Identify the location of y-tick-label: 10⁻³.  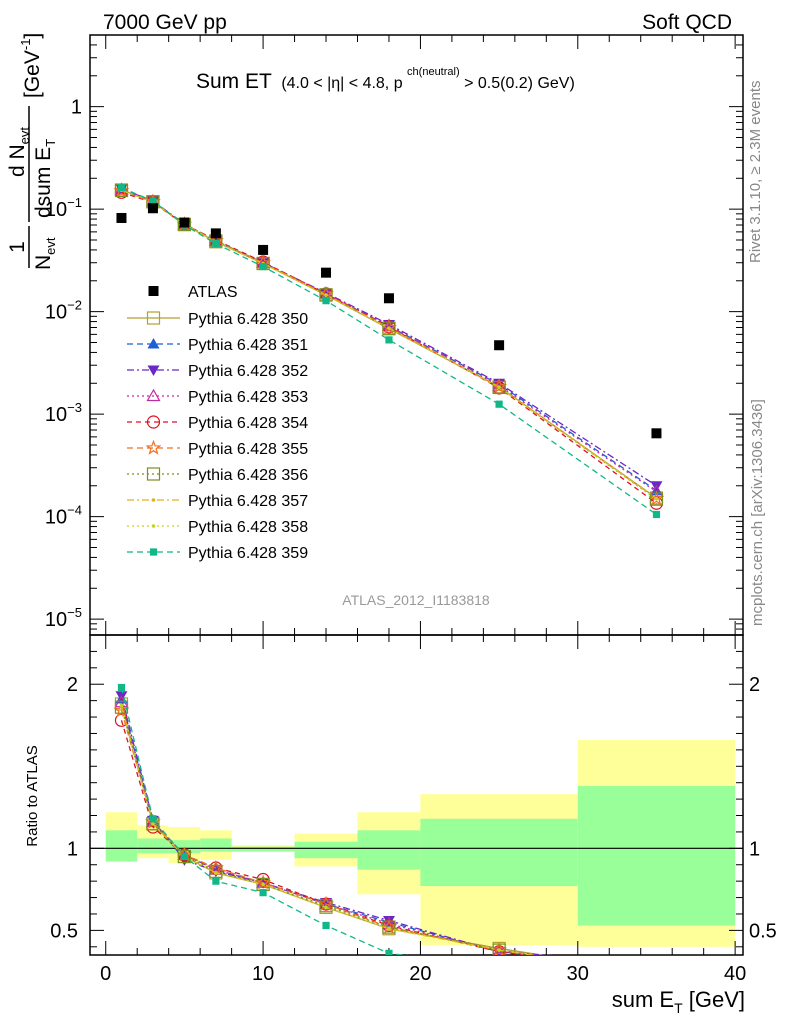
(63, 413).